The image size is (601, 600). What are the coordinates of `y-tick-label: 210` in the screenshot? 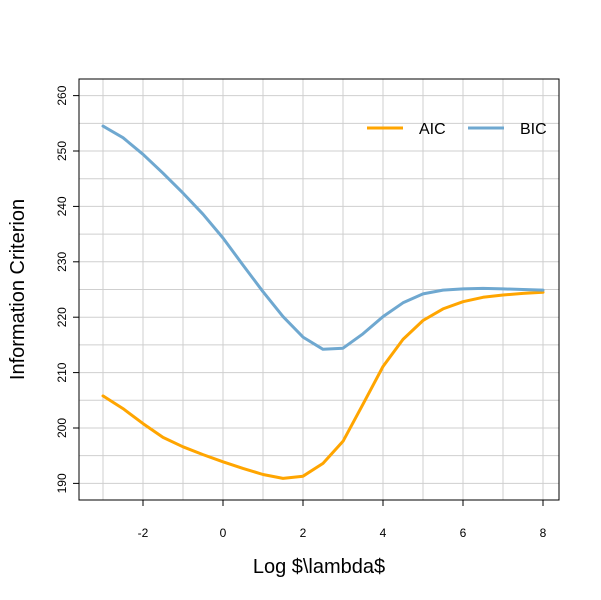 It's located at (62, 372).